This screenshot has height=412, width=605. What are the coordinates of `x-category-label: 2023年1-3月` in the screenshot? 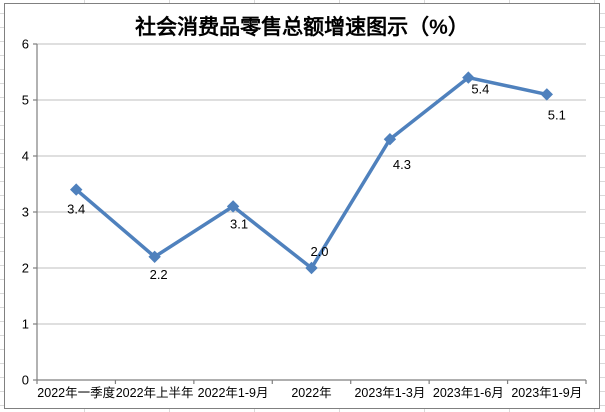 It's located at (389, 393).